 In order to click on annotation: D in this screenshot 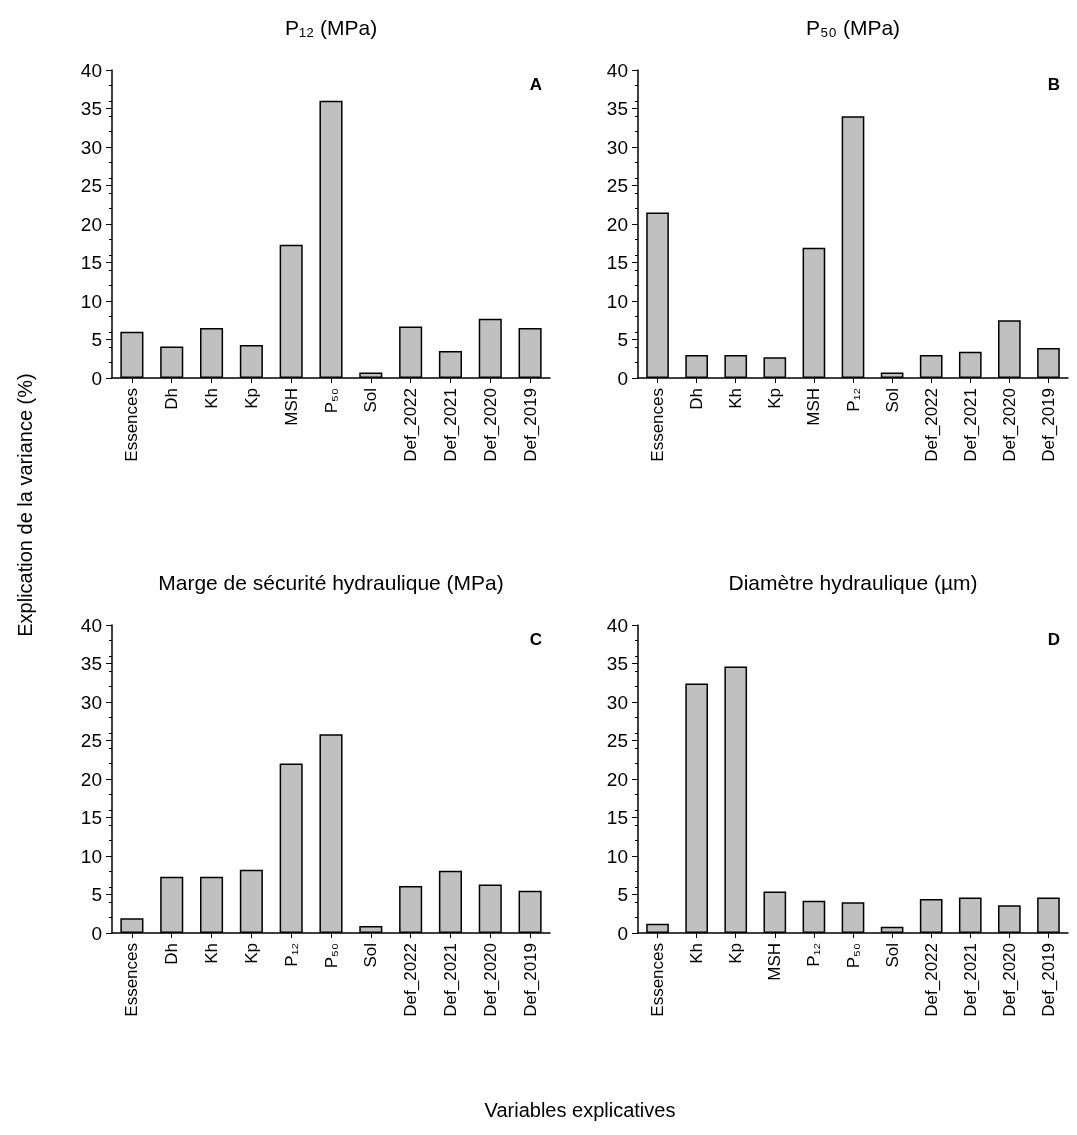, I will do `click(1053, 639)`.